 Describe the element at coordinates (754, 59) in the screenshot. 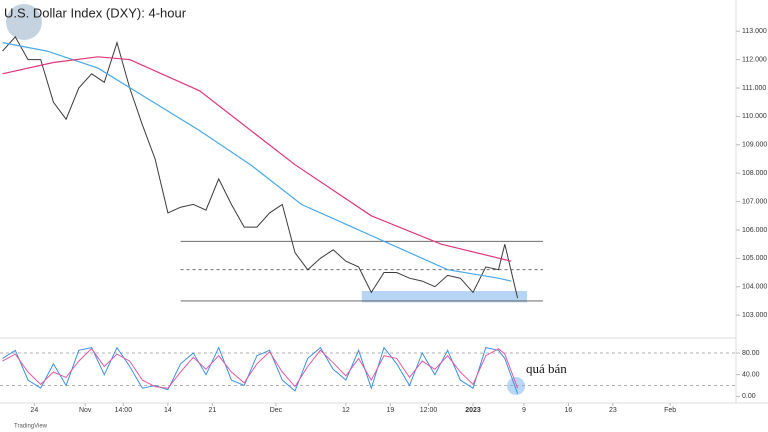

I see `y-tick-label: 112.000` at that location.